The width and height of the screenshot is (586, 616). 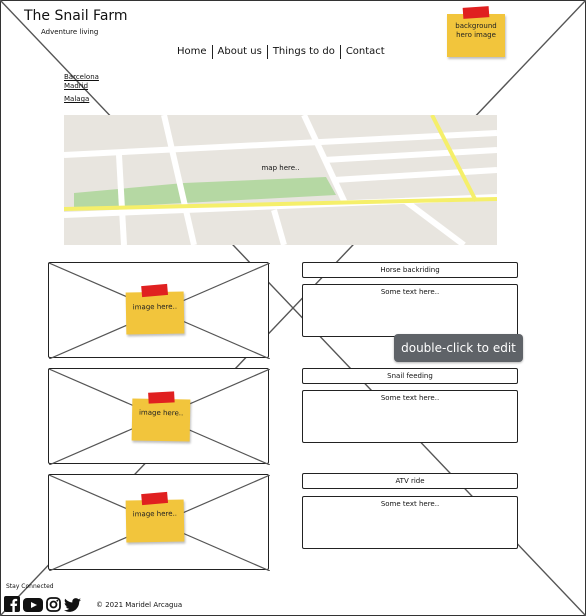 What do you see at coordinates (192, 51) in the screenshot?
I see `nav-item-home: Home` at bounding box center [192, 51].